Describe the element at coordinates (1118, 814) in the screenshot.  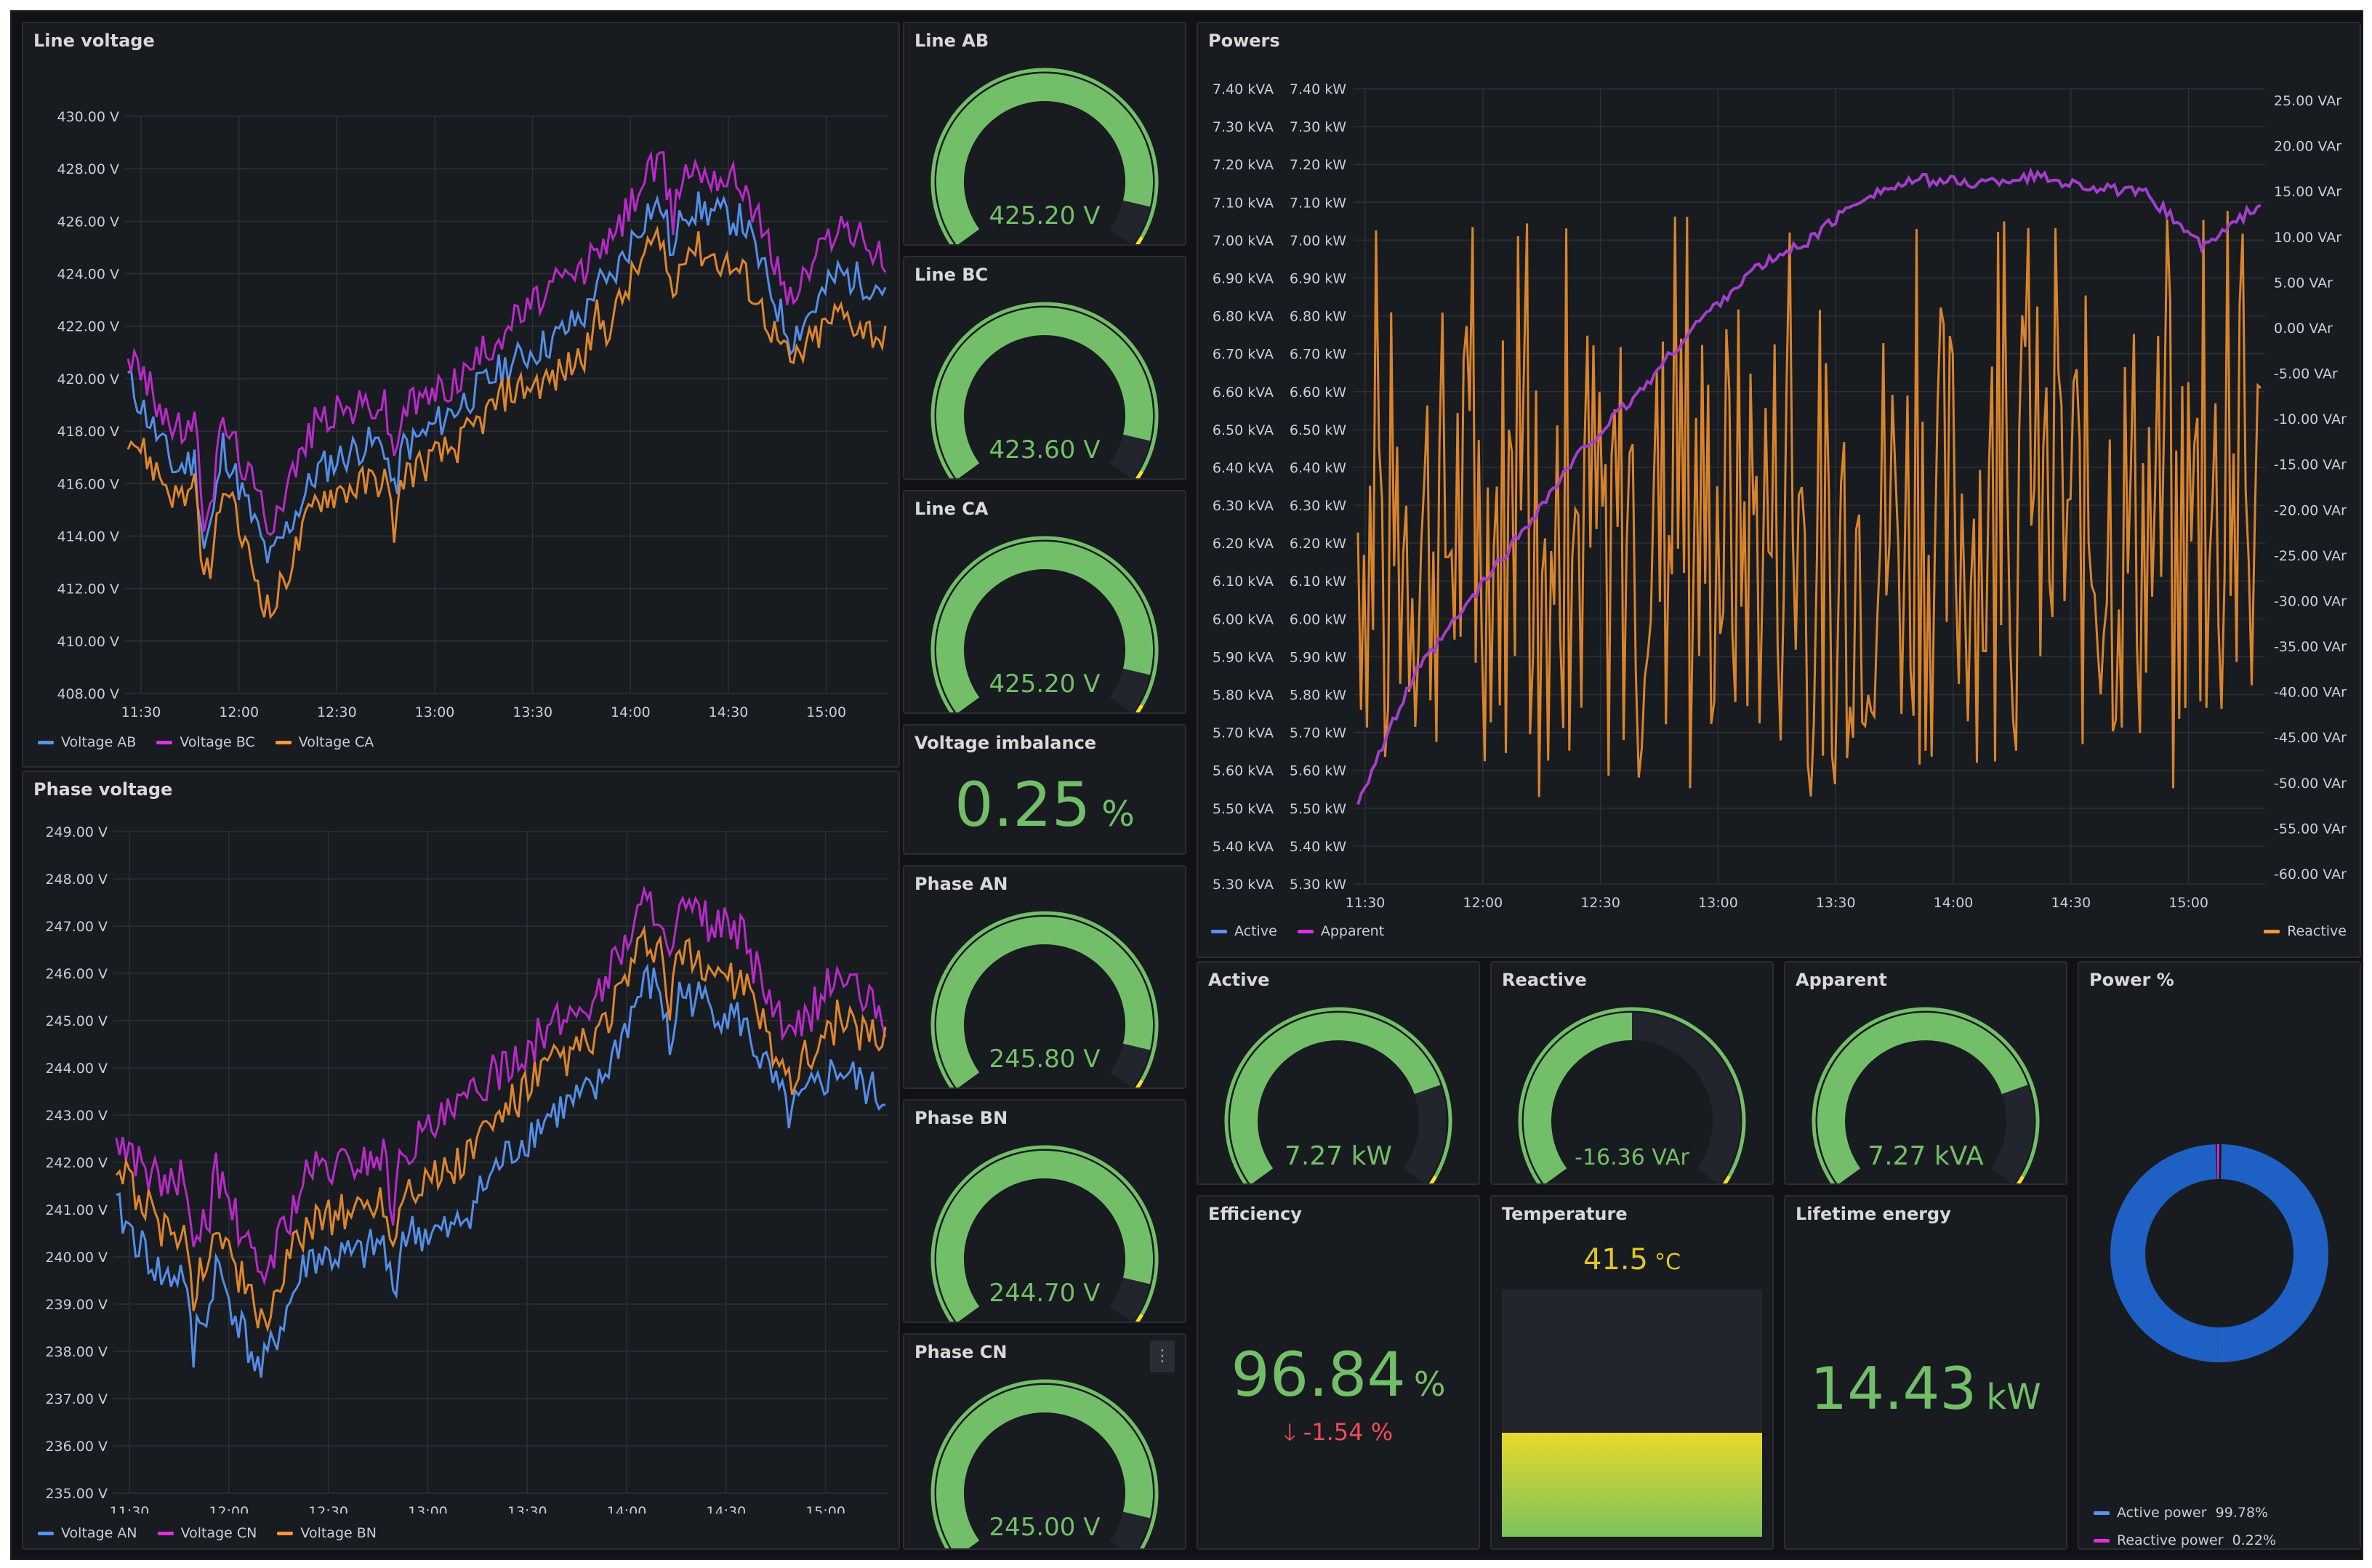
I see `stat-unit: %` at that location.